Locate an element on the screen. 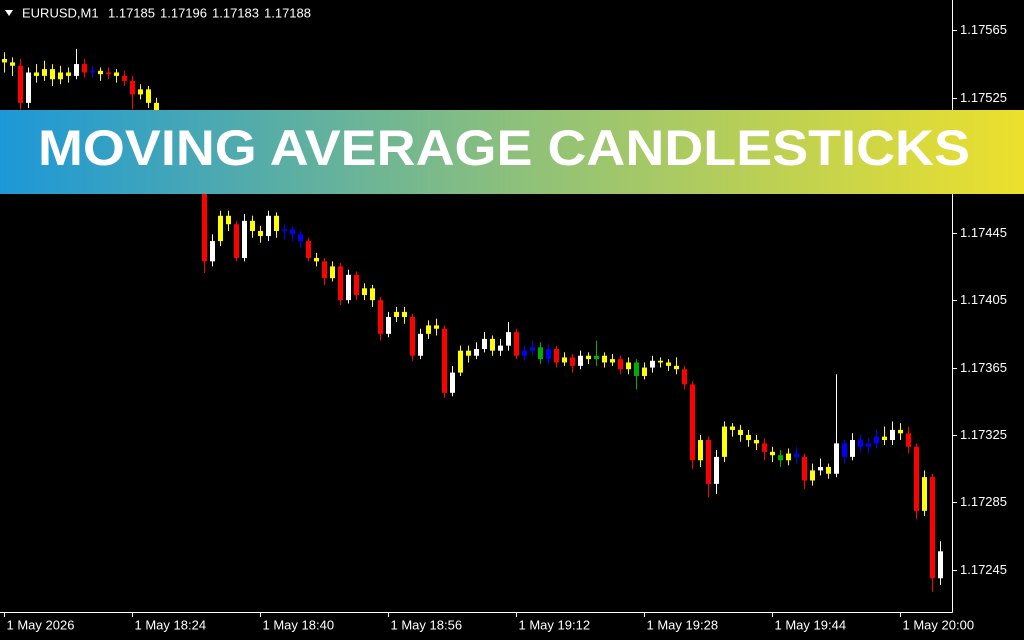  x-tick-label: 1 May 18:24 is located at coordinates (171, 624).